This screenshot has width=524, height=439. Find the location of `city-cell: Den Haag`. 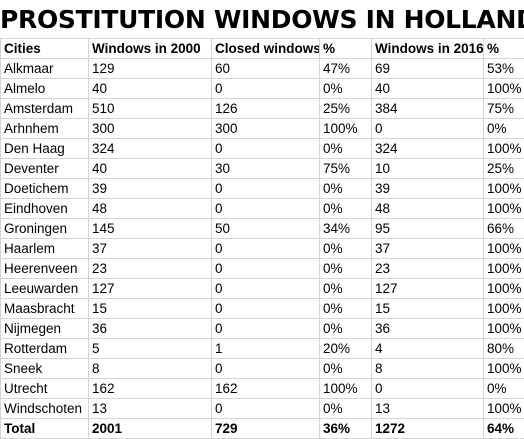

city-cell: Den Haag is located at coordinates (44, 148).